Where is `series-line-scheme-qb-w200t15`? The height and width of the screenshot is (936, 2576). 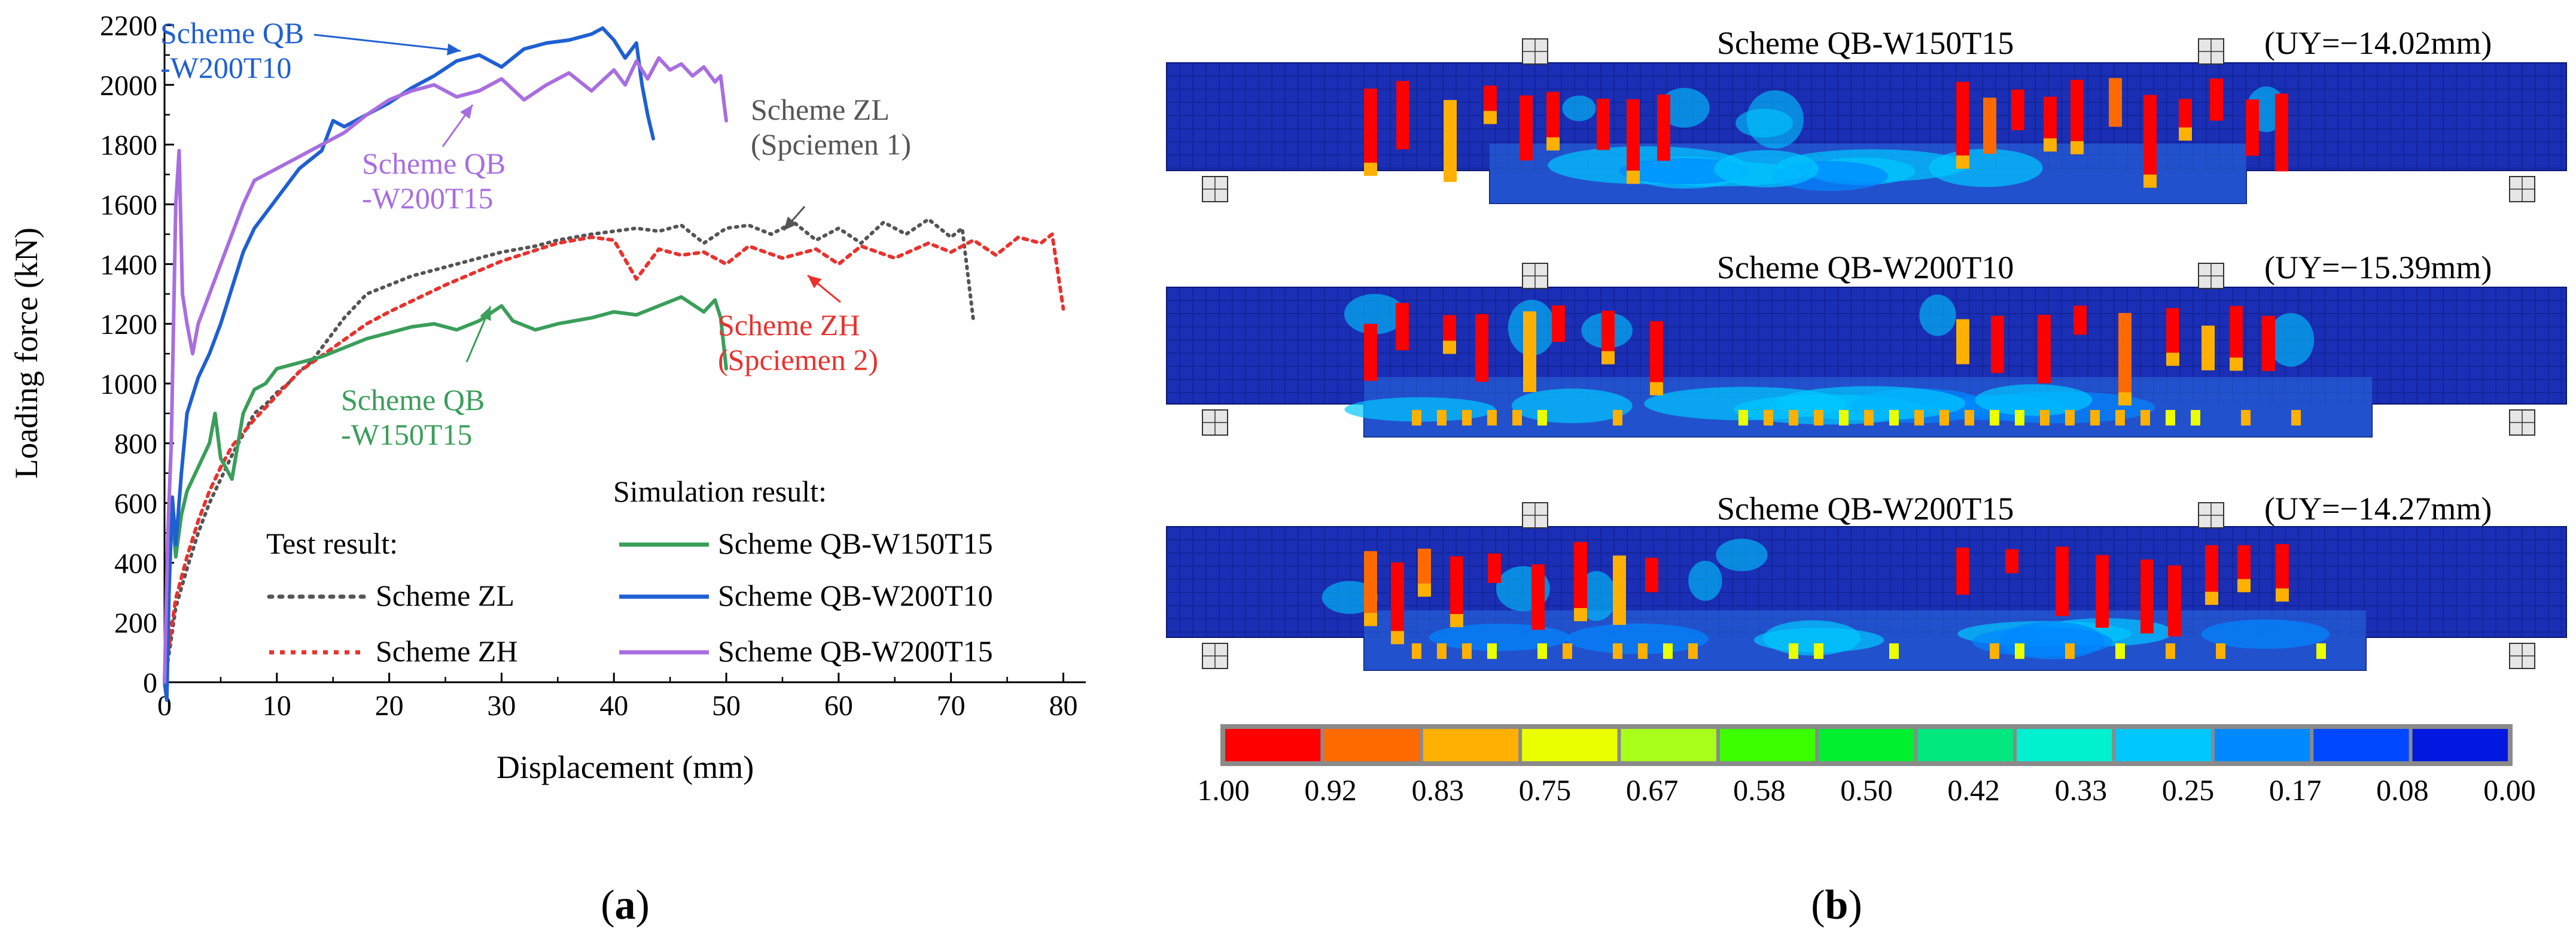
series-line-scheme-qb-w200t15 is located at coordinates (445, 370).